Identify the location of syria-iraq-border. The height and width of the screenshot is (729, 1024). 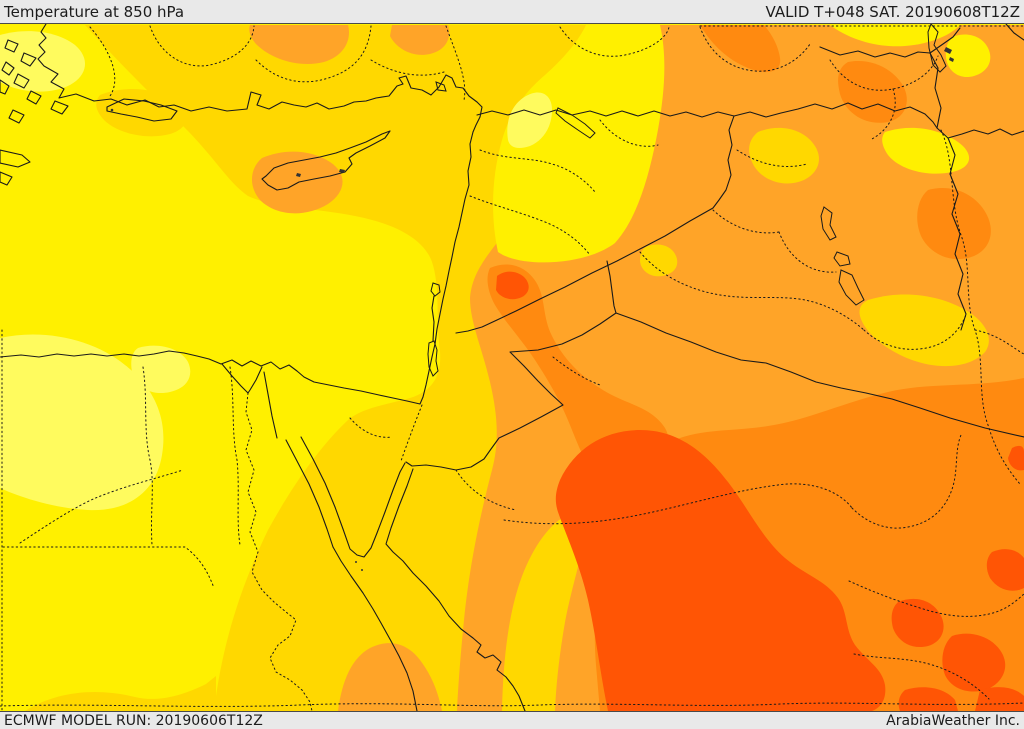
(595, 224).